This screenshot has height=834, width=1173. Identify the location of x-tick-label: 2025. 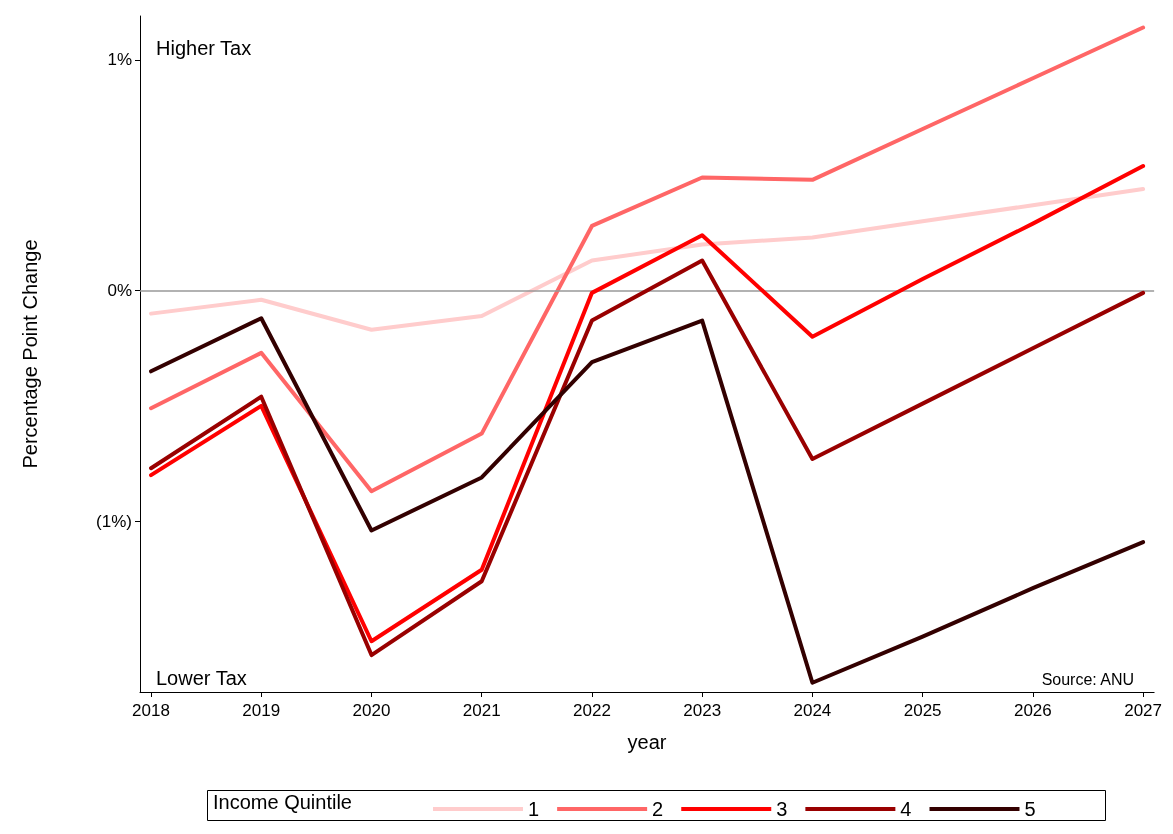
(922, 710).